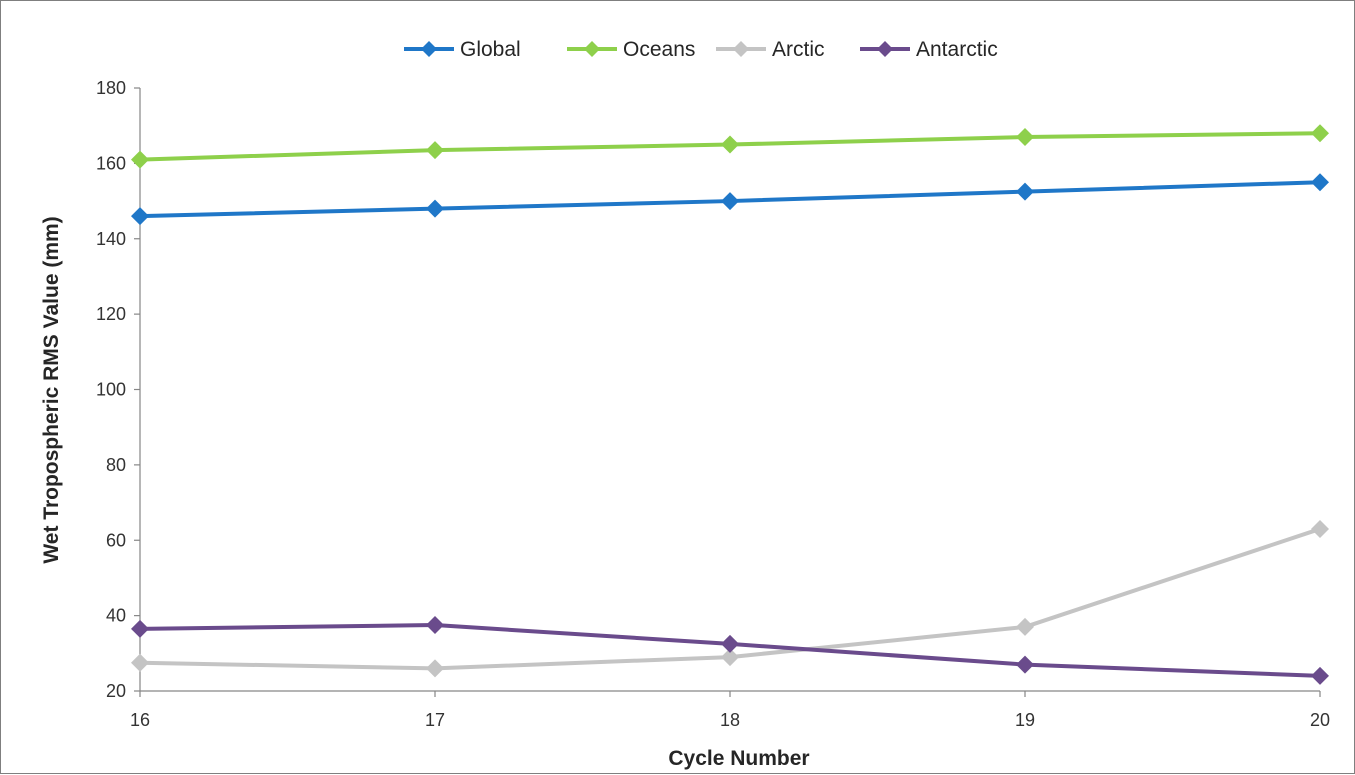 This screenshot has height=775, width=1355. Describe the element at coordinates (111, 88) in the screenshot. I see `y-tick-label: 180` at that location.